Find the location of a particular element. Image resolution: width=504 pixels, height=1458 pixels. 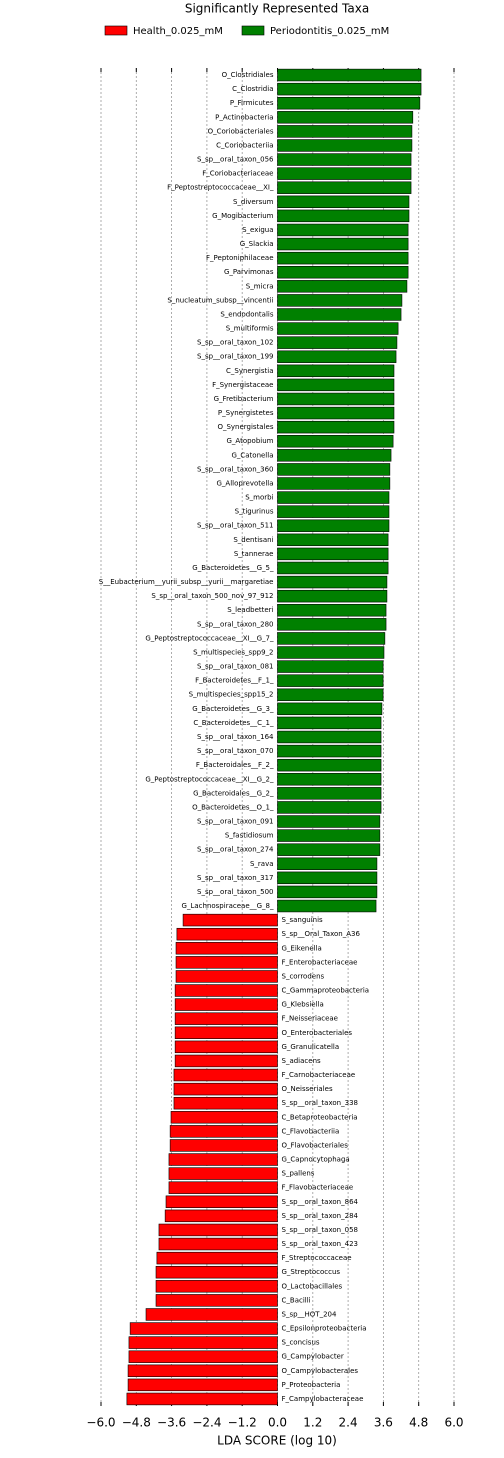

category-label: S_pallens is located at coordinates (298, 1174).